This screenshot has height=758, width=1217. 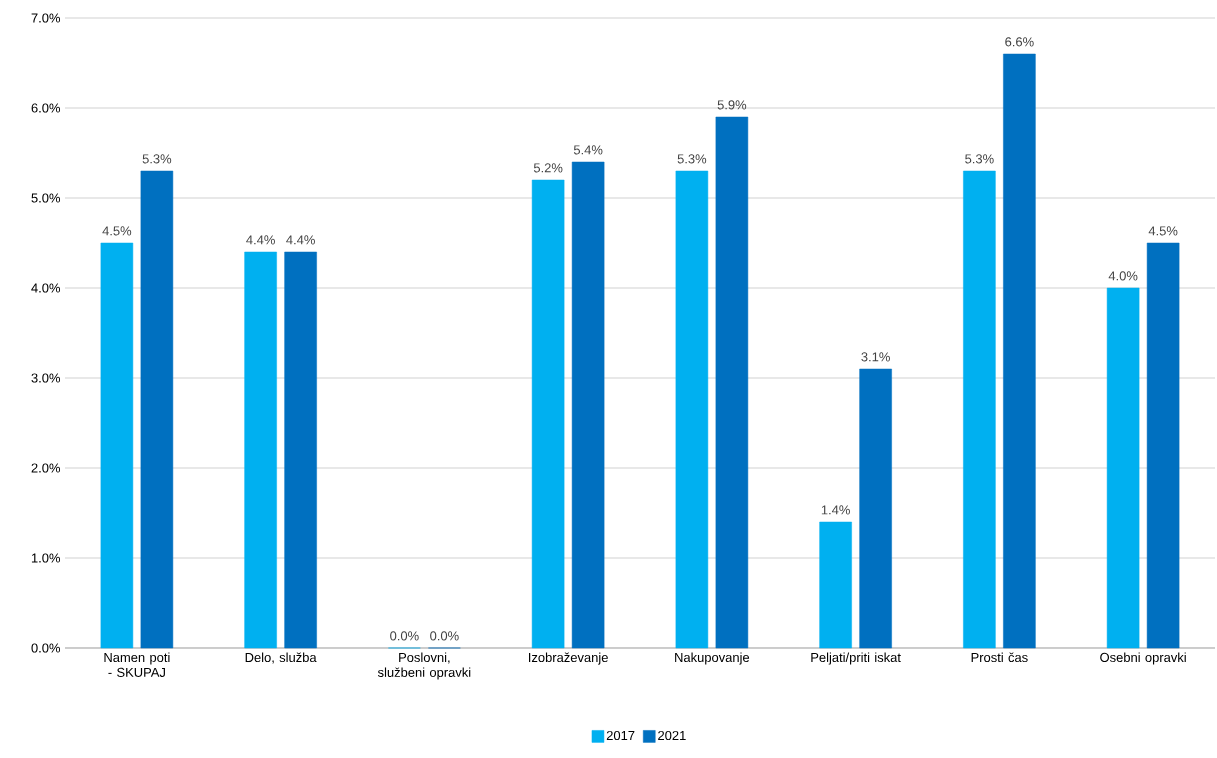 What do you see at coordinates (588, 150) in the screenshot?
I see `data-label: 5.4%` at bounding box center [588, 150].